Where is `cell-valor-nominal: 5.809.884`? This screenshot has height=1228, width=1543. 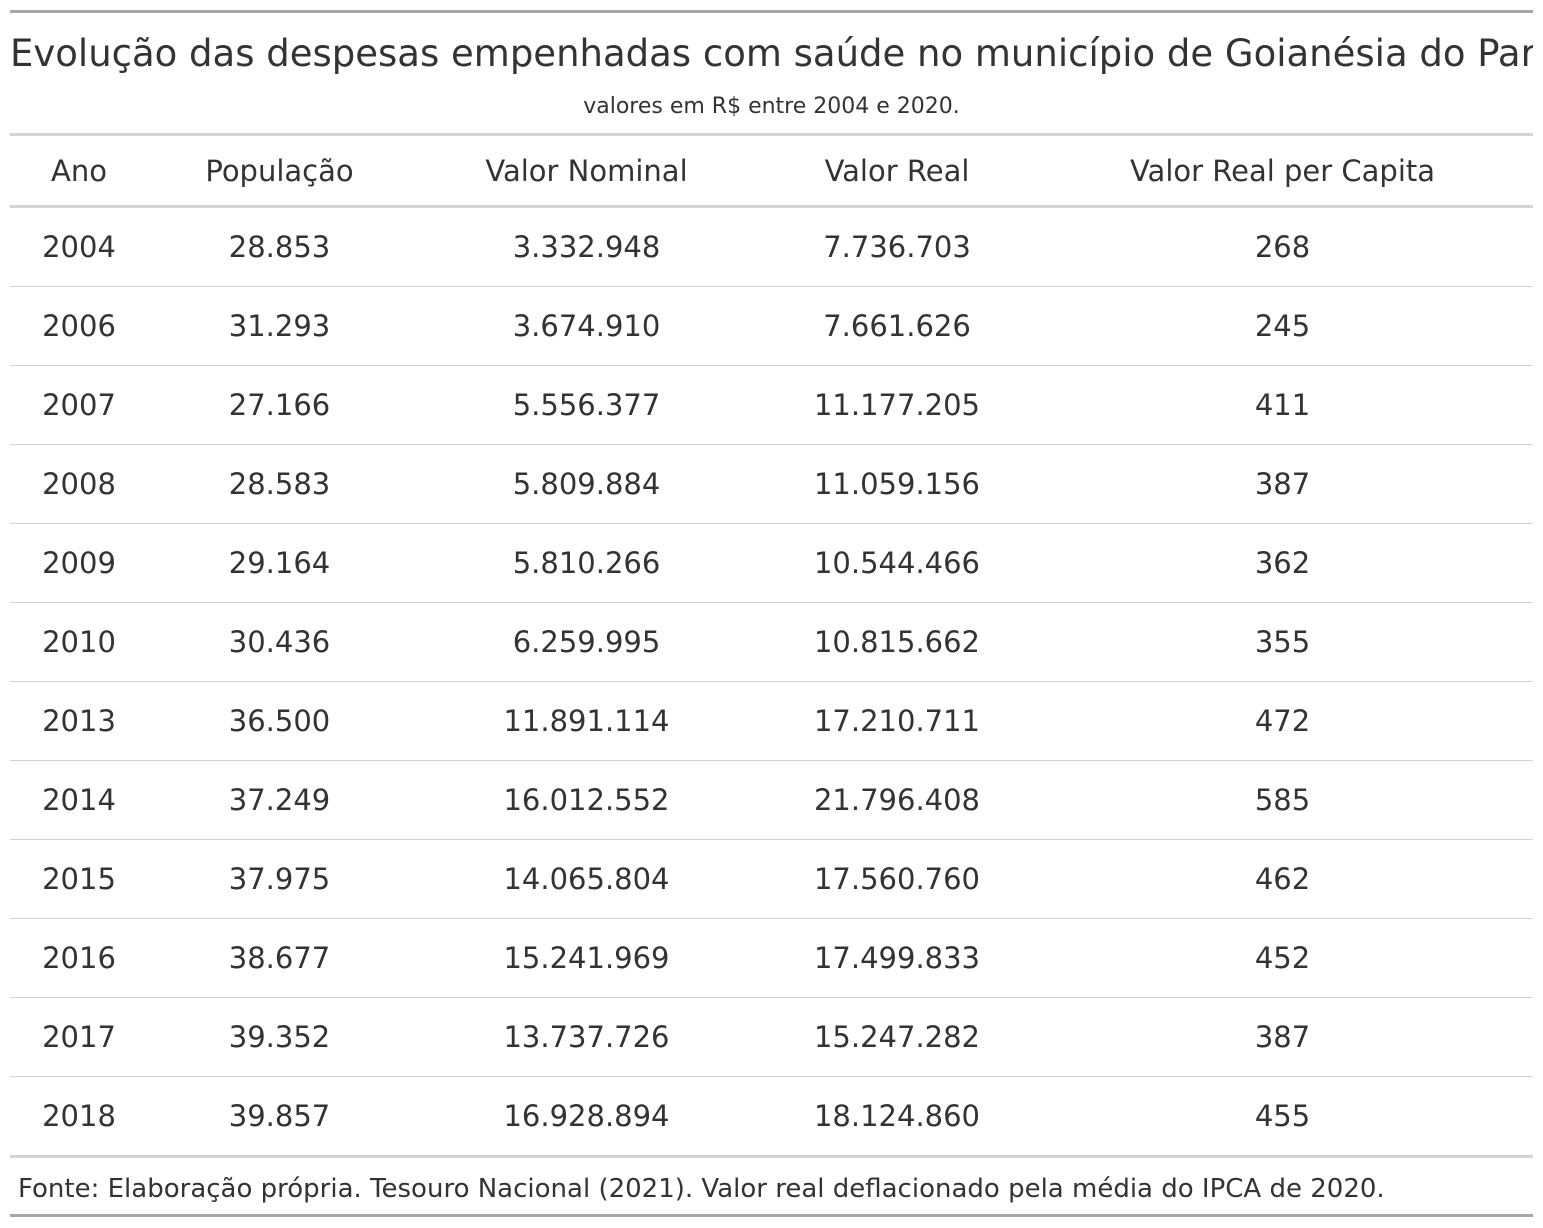
cell-valor-nominal: 5.809.884 is located at coordinates (586, 484).